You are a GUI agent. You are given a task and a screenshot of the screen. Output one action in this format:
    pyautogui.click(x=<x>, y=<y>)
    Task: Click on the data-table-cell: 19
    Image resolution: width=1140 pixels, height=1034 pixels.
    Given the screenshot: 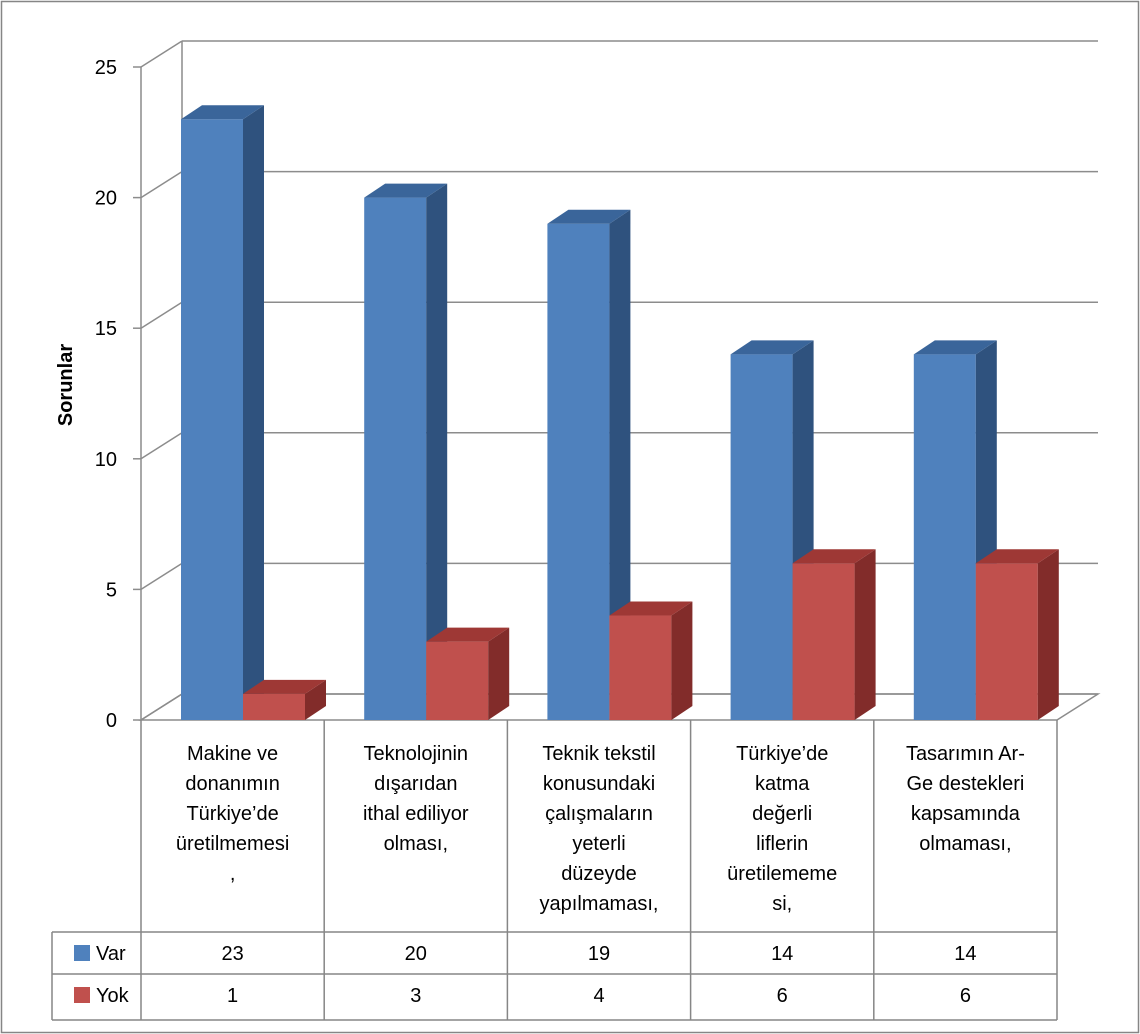 What is the action you would take?
    pyautogui.click(x=599, y=954)
    